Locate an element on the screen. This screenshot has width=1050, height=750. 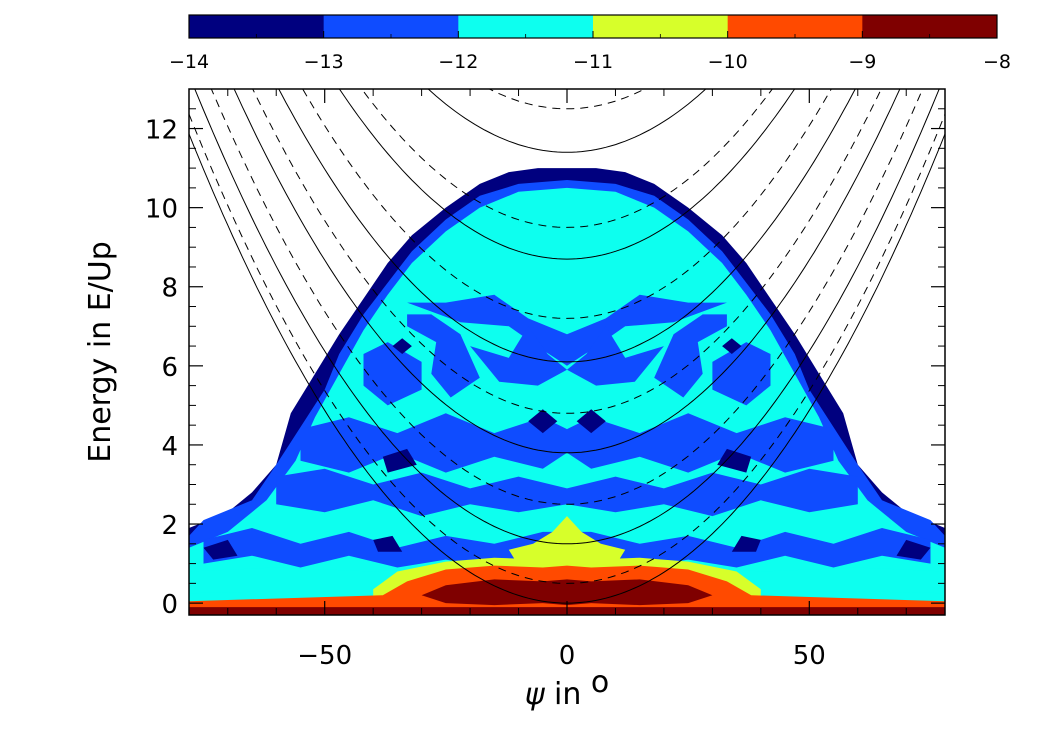
colorbar-tick-label-6: −8 is located at coordinates (997, 62).